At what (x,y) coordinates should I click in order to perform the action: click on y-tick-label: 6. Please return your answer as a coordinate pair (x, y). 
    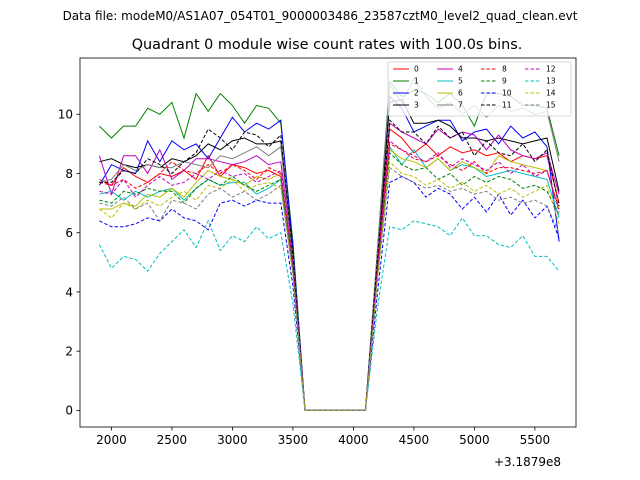
    Looking at the image, I should click on (69, 233).